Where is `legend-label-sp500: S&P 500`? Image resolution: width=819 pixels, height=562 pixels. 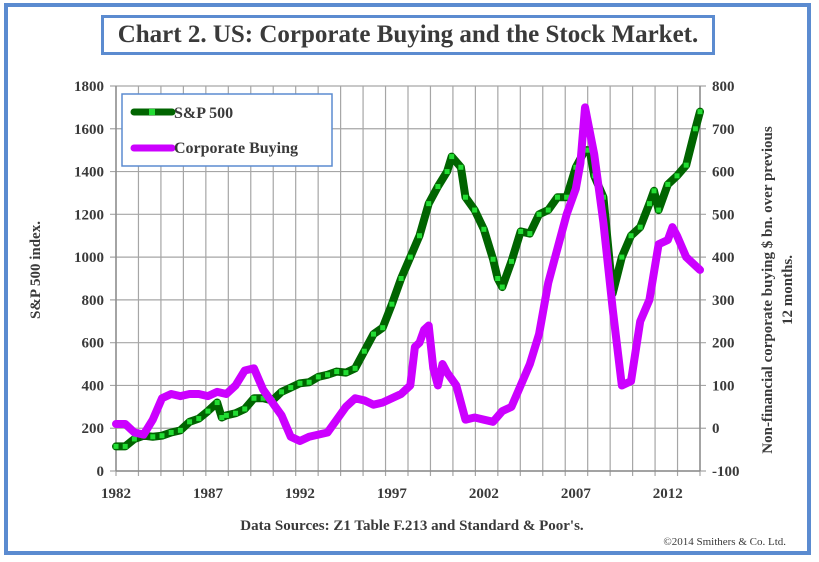 legend-label-sp500: S&P 500 is located at coordinates (203, 113).